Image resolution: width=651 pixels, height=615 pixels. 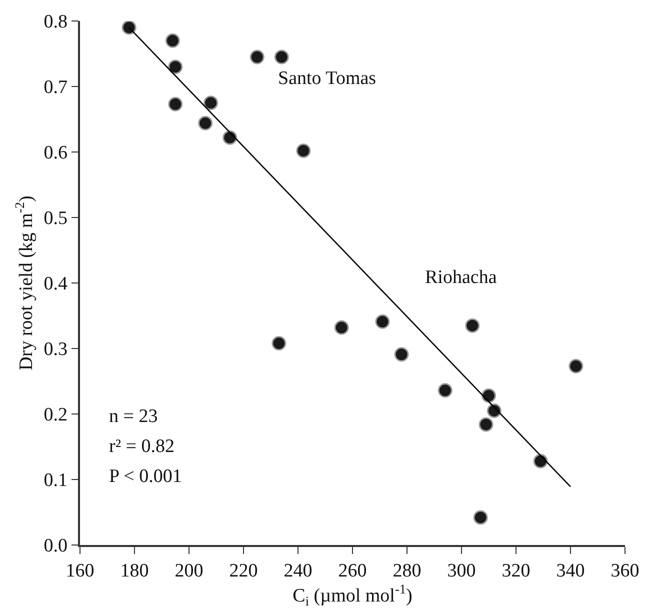 I want to click on y-tick-label: 0.8, so click(x=56, y=22).